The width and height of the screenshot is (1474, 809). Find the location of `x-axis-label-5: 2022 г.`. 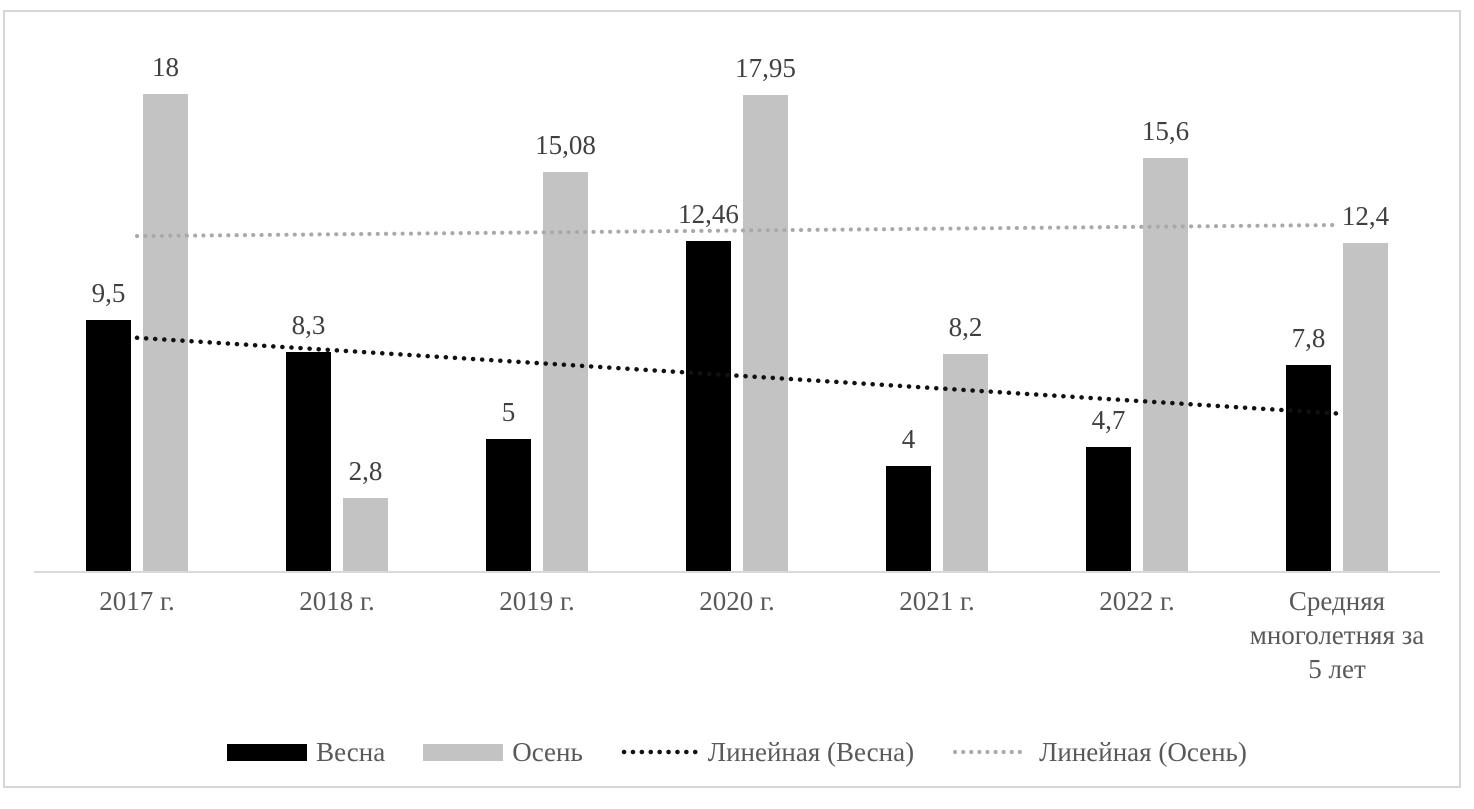

x-axis-label-5: 2022 г. is located at coordinates (1137, 601).